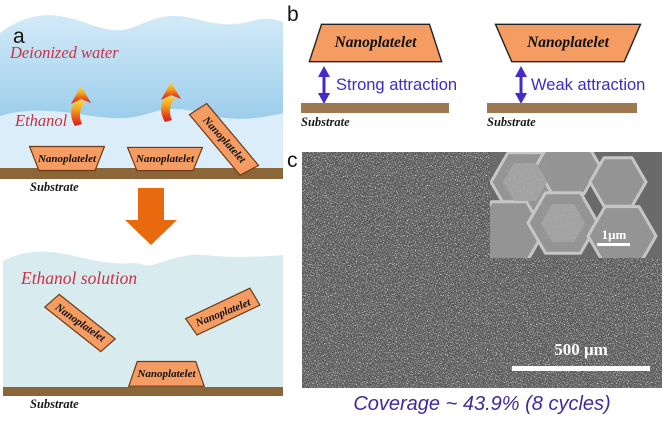  Describe the element at coordinates (143, 319) in the screenshot. I see `ethanol-solution-region` at that location.